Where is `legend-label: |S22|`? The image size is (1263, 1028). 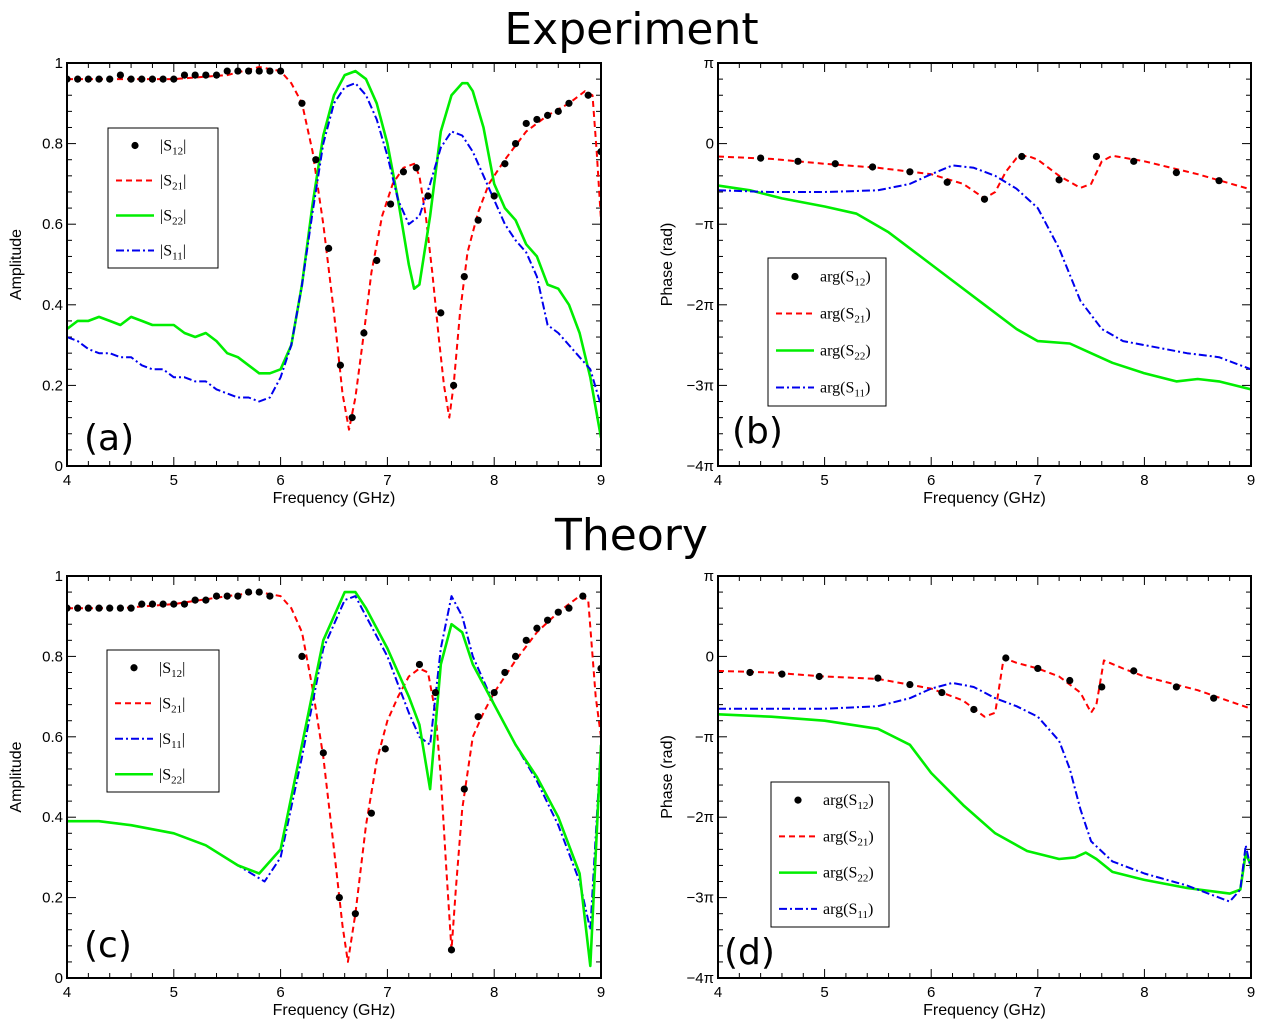 legend-label: |S22| is located at coordinates (173, 218).